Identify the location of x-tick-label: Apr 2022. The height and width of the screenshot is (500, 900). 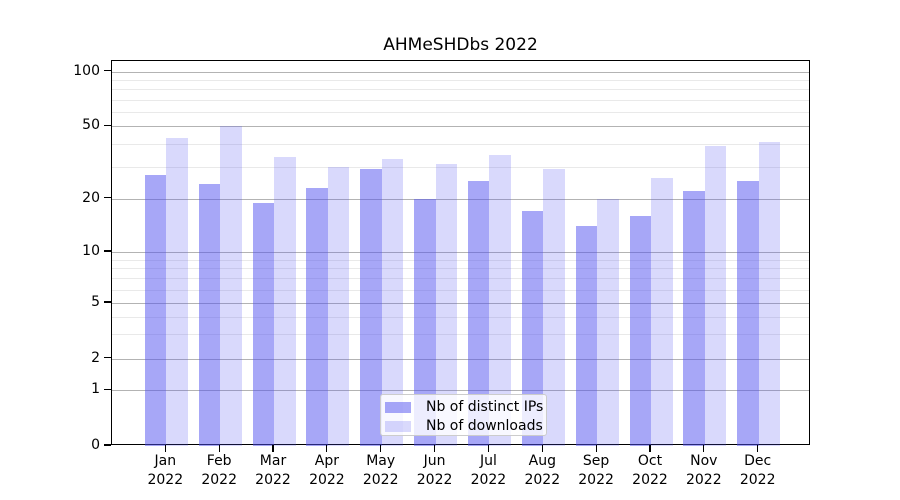
(327, 470).